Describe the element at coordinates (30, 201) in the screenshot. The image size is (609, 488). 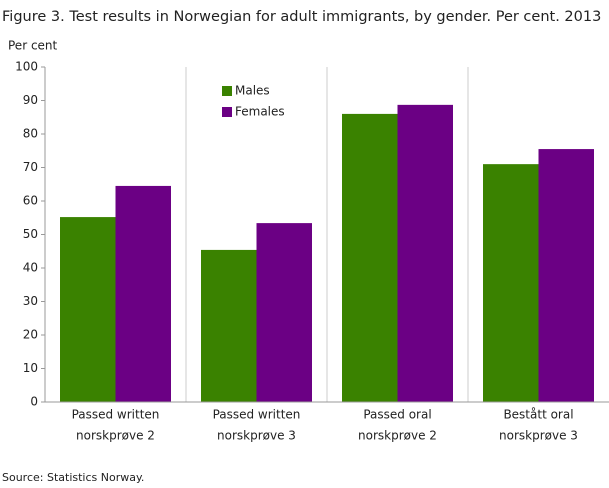
I see `y-tick-label: 60` at that location.